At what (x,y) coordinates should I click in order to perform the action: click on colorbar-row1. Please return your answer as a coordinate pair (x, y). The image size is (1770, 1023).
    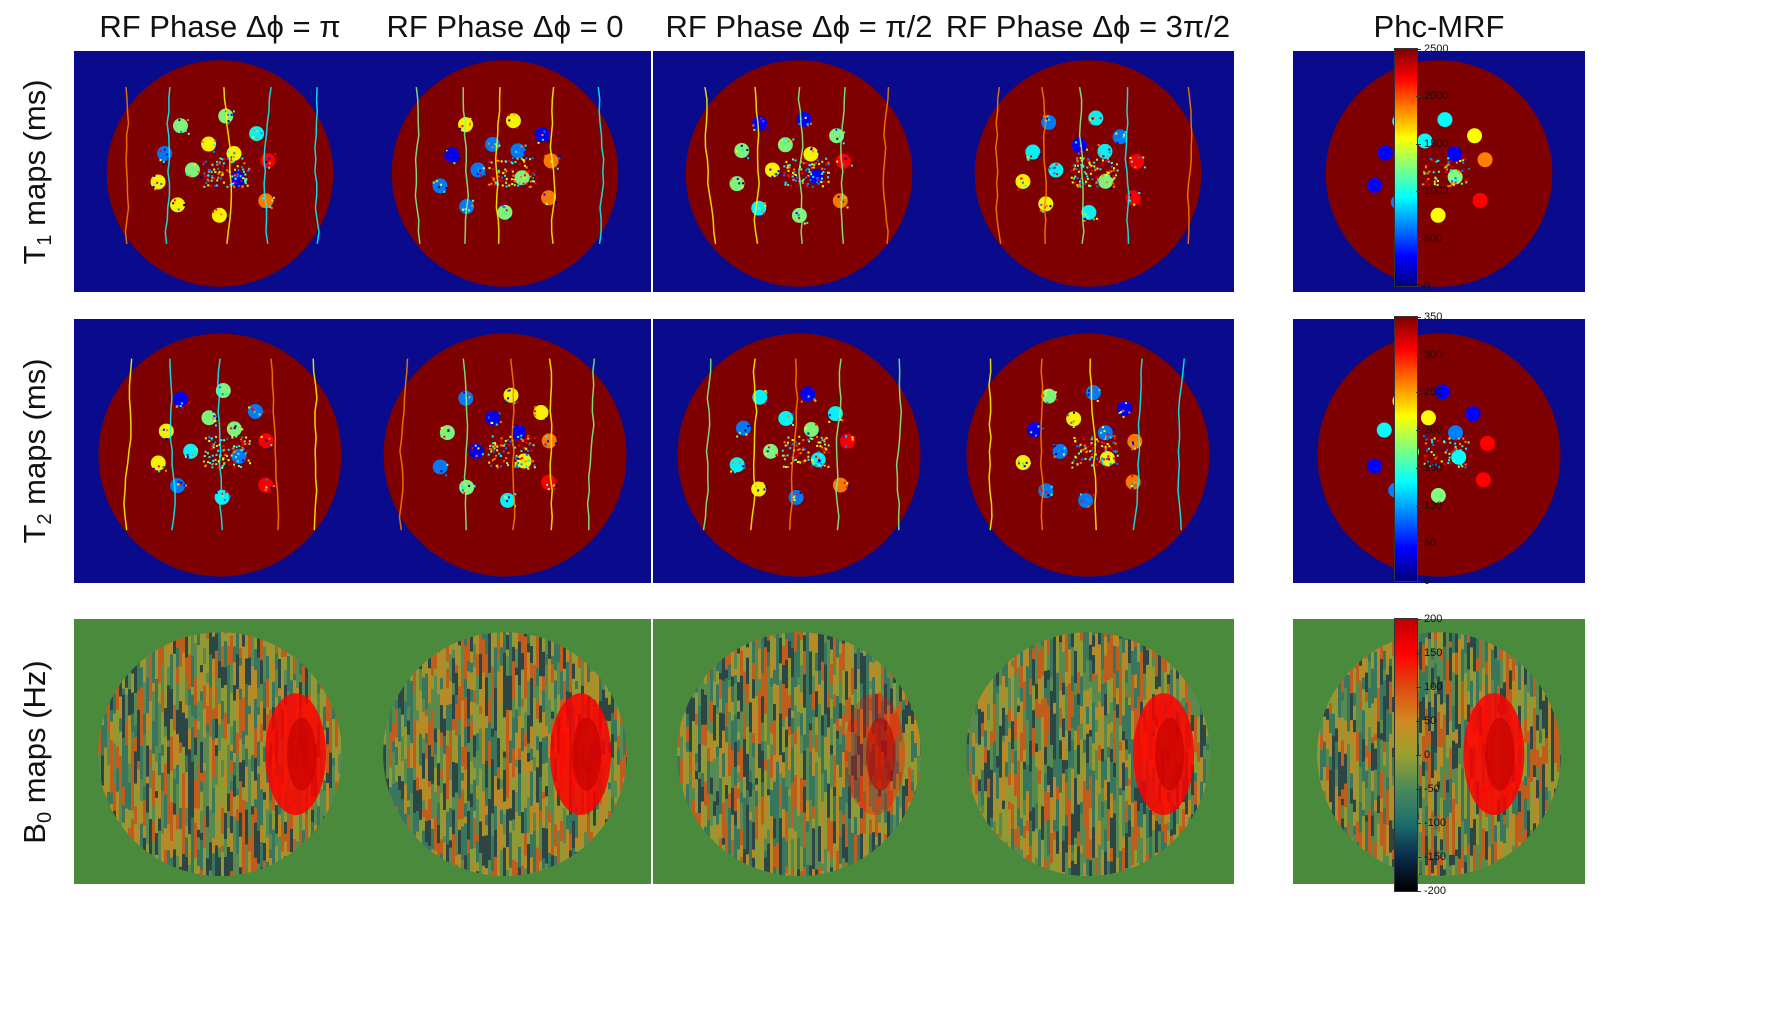
    Looking at the image, I should click on (1406, 167).